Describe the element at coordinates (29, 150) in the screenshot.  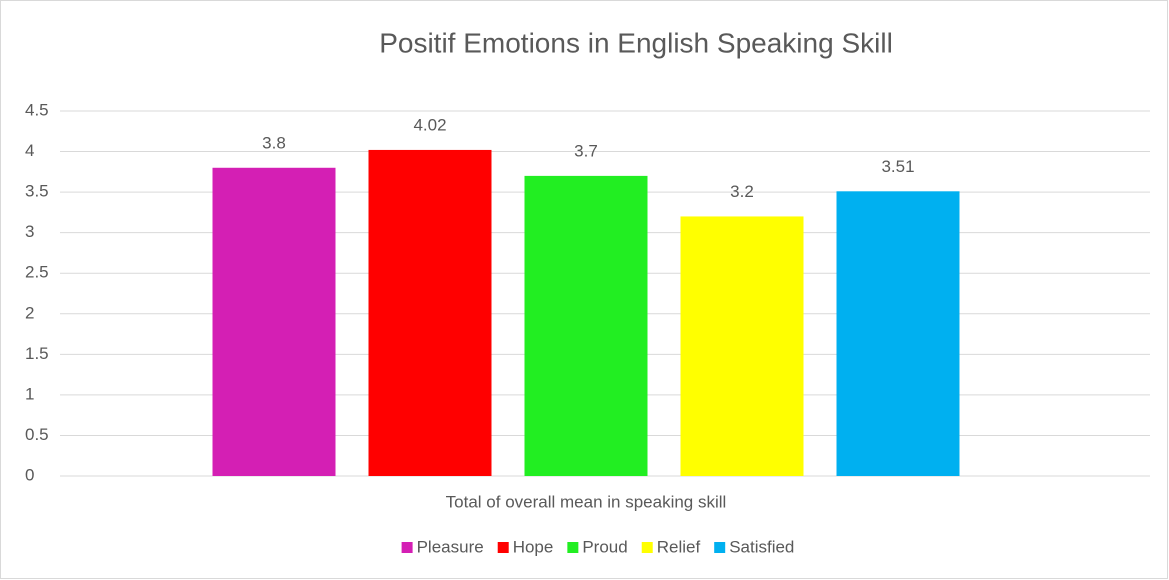
I see `y-tick-label: 4` at that location.